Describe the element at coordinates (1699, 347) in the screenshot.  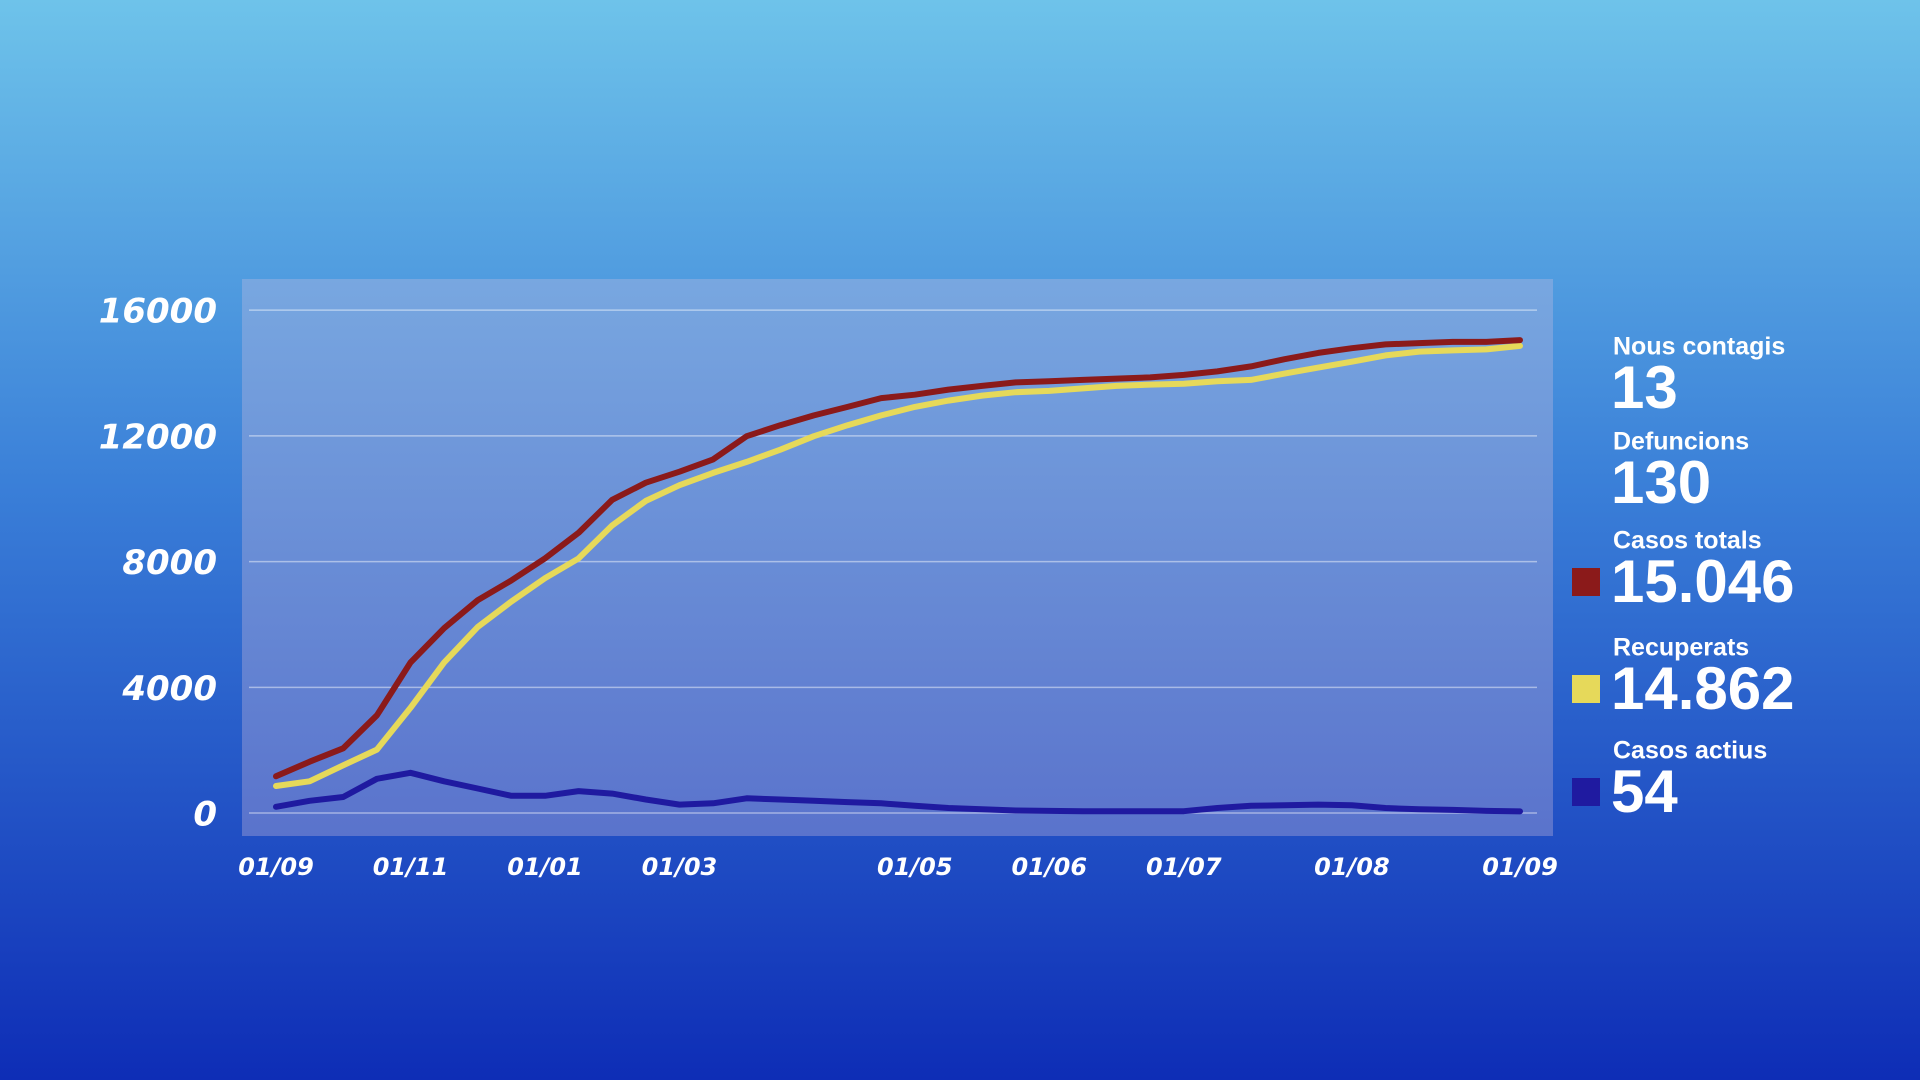
I see `stat-label: Nous contagis` at that location.